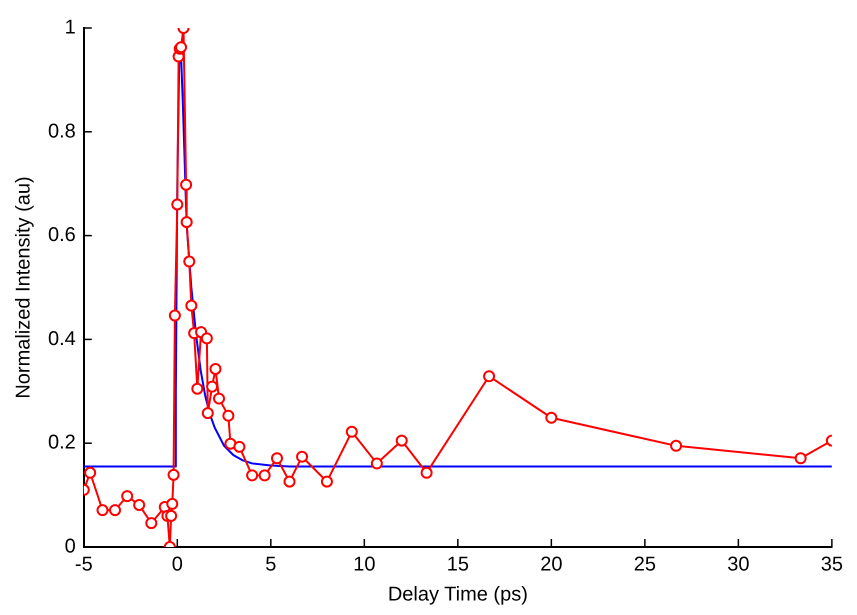  What do you see at coordinates (738, 565) in the screenshot?
I see `x-tick-label: 30` at bounding box center [738, 565].